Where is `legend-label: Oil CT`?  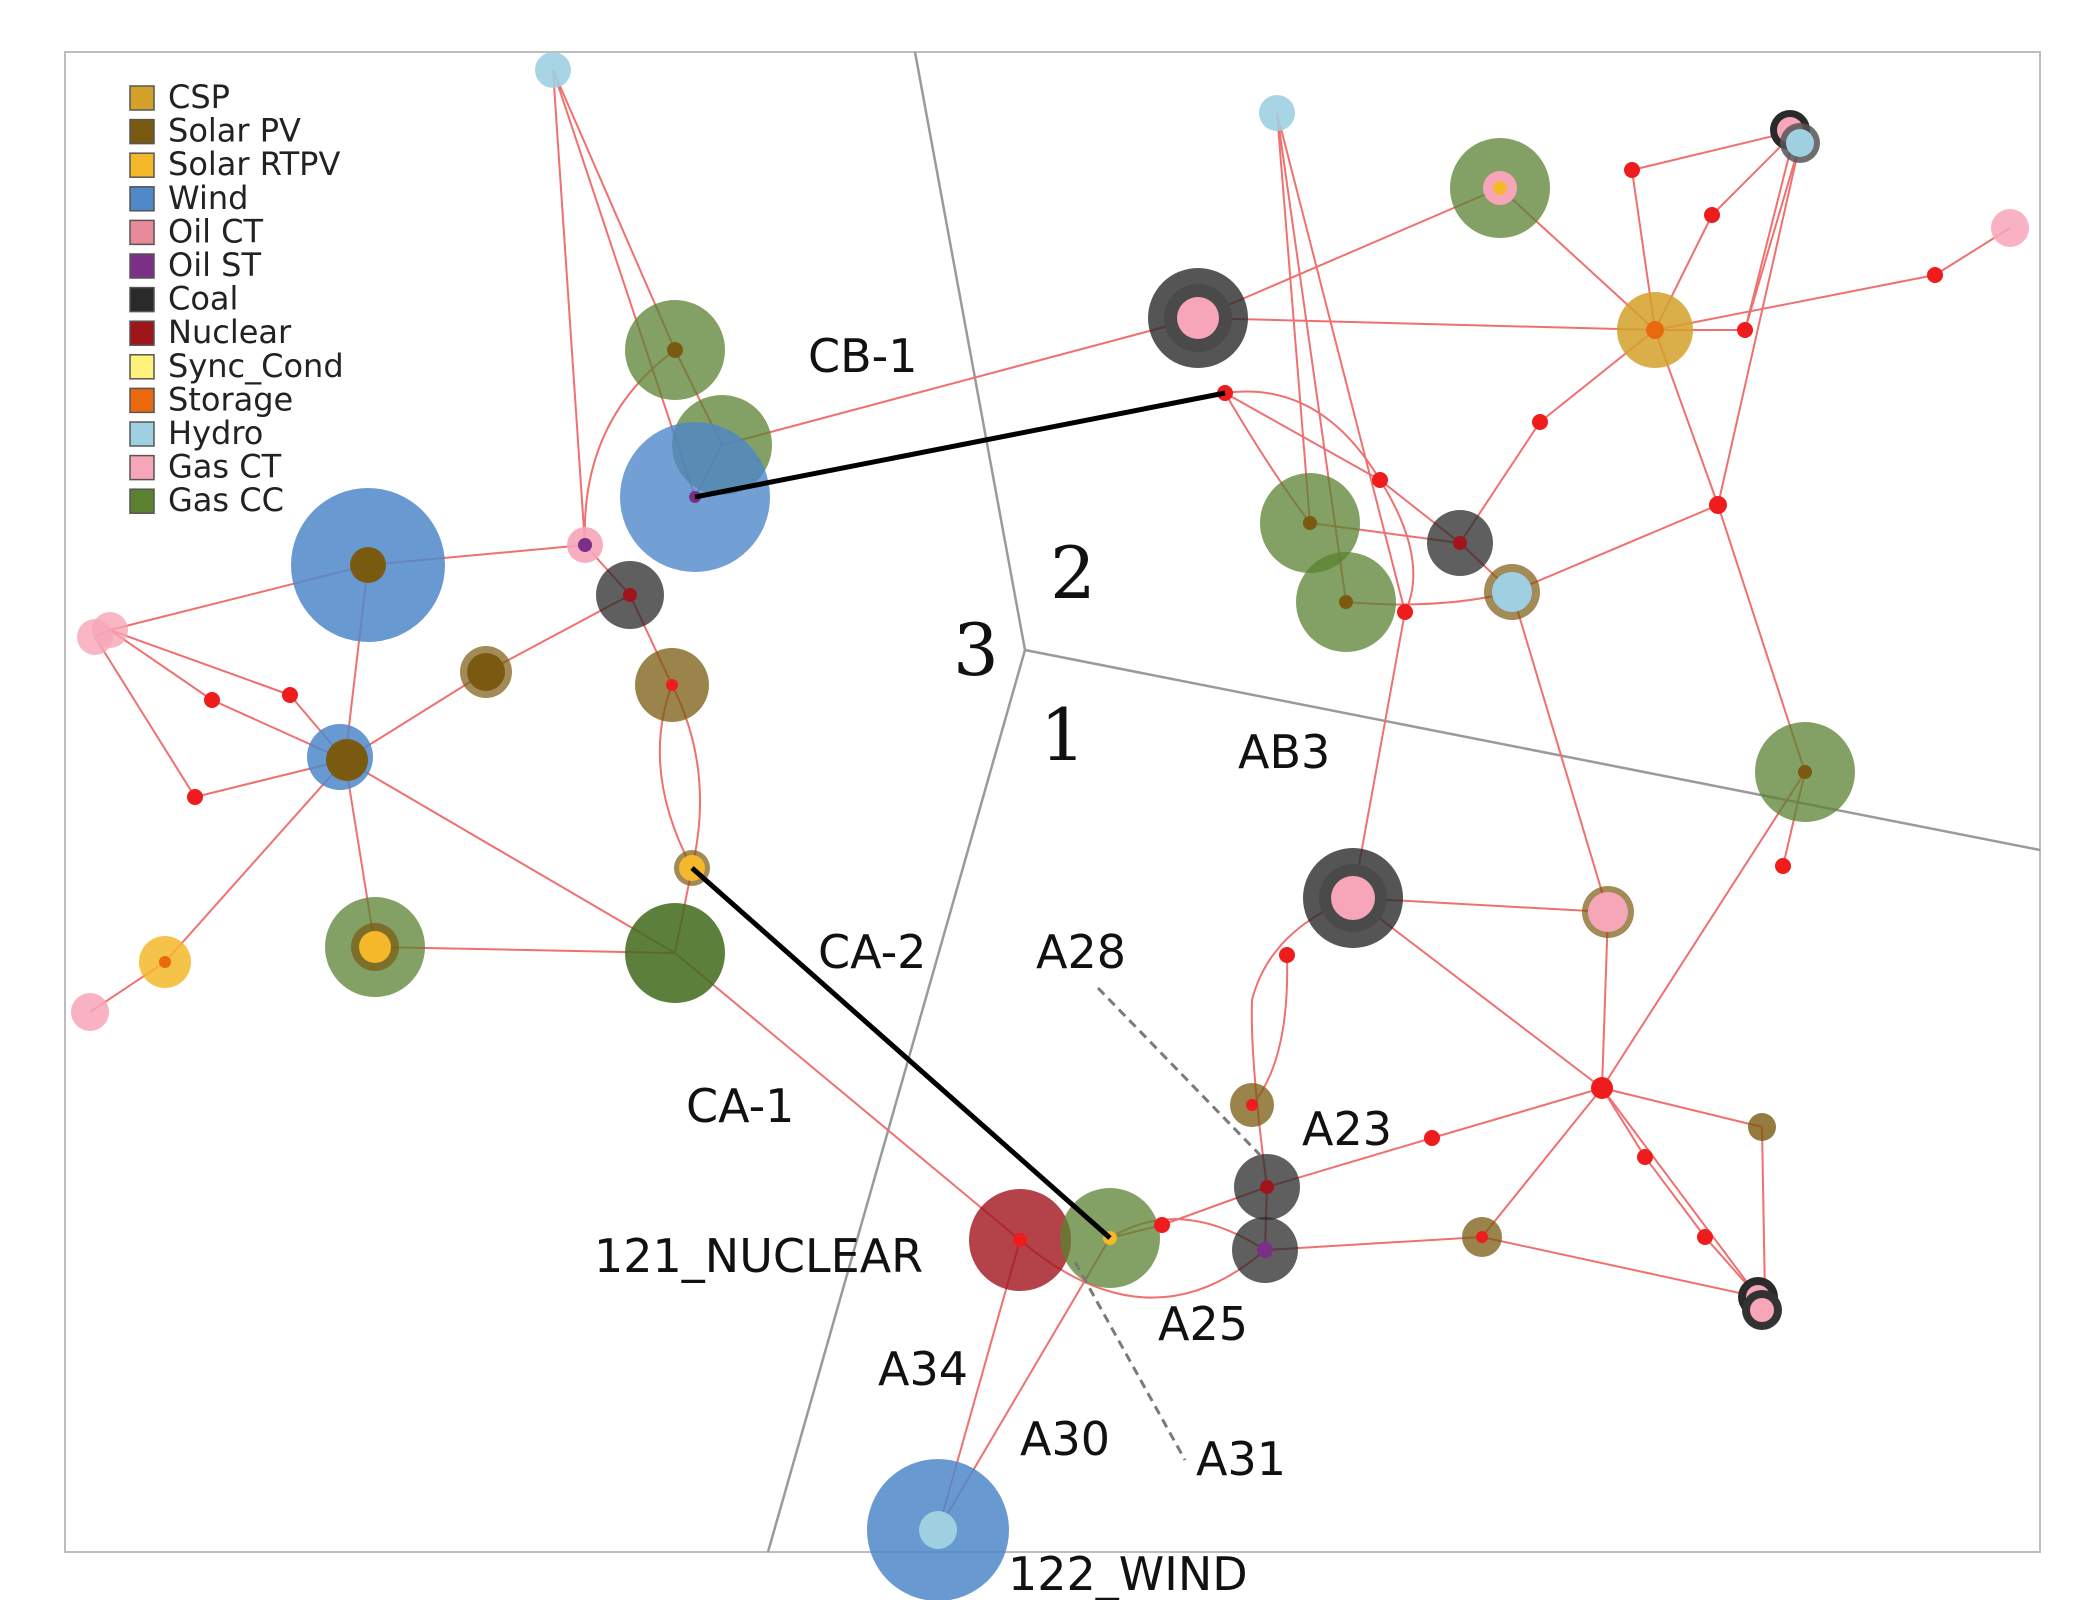
legend-label: Oil CT is located at coordinates (215, 231).